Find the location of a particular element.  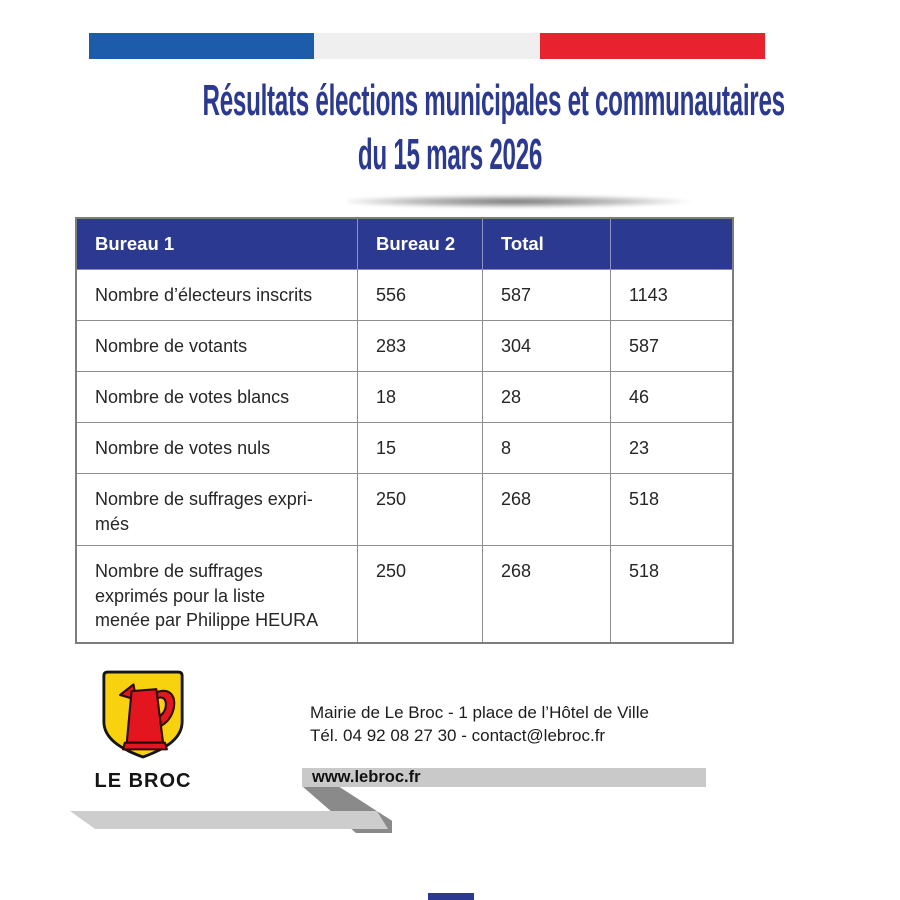

french-flag is located at coordinates (427, 46).